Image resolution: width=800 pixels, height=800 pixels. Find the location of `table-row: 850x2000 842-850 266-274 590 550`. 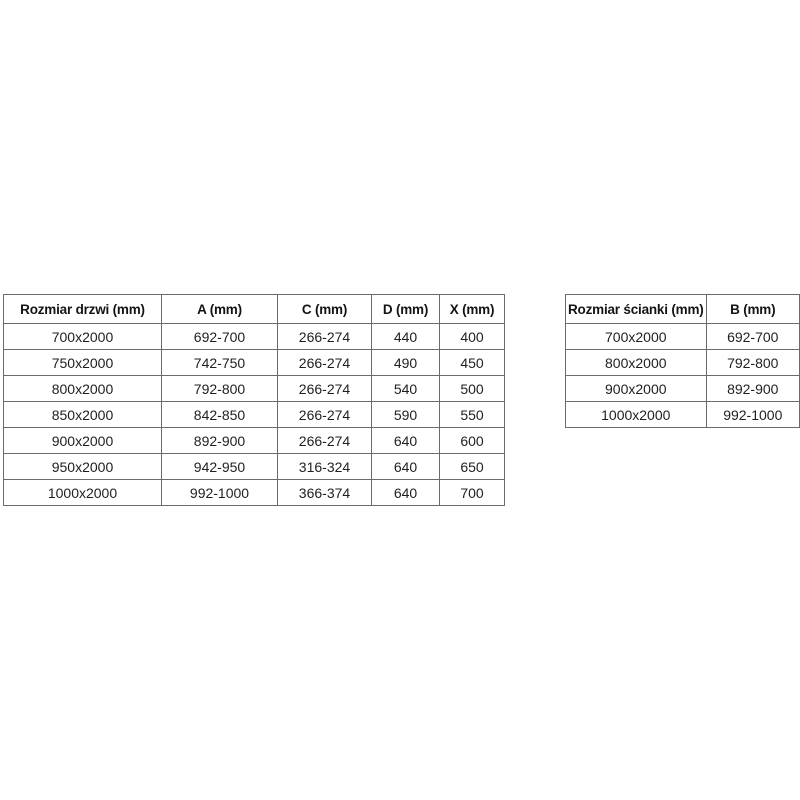

table-row: 850x2000 842-850 266-274 590 550 is located at coordinates (254, 414).